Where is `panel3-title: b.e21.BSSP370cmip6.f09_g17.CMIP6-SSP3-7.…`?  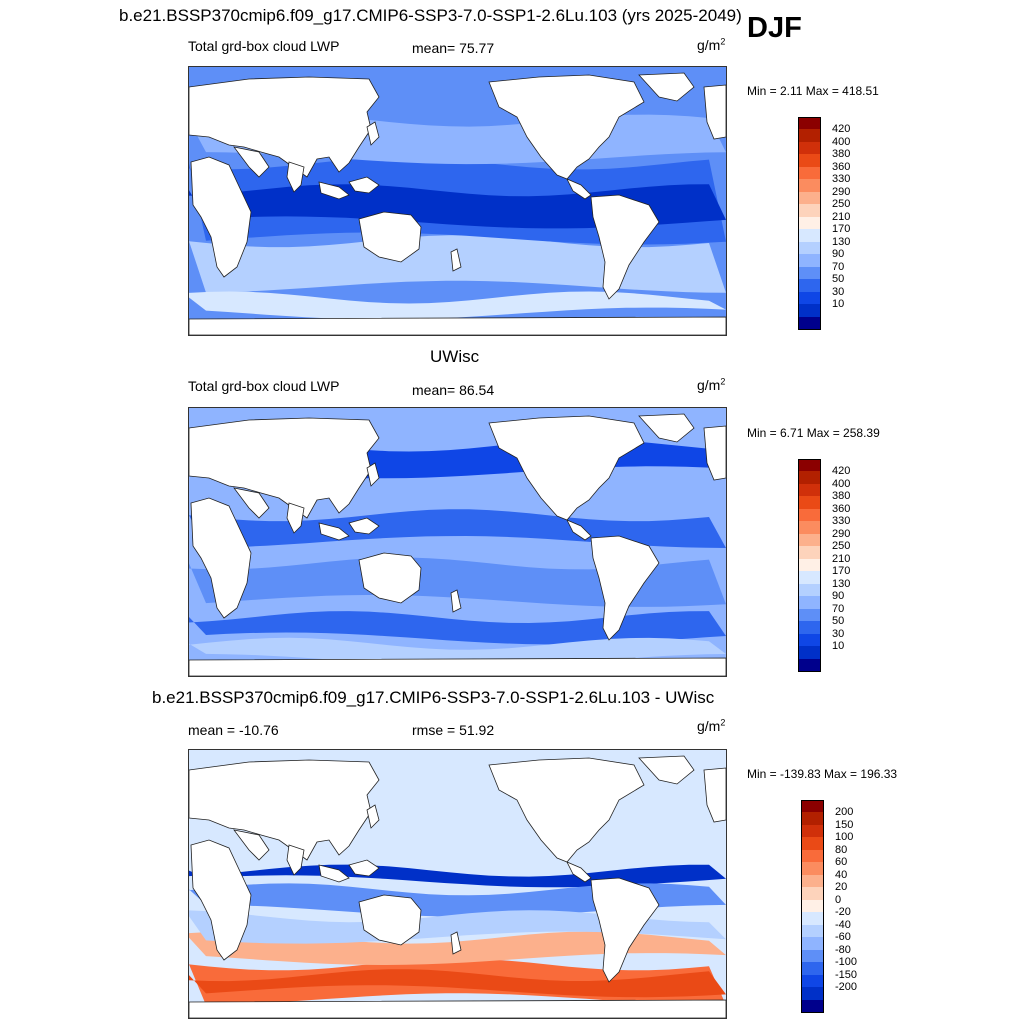 panel3-title: b.e21.BSSP370cmip6.f09_g17.CMIP6-SSP3-7.… is located at coordinates (433, 697).